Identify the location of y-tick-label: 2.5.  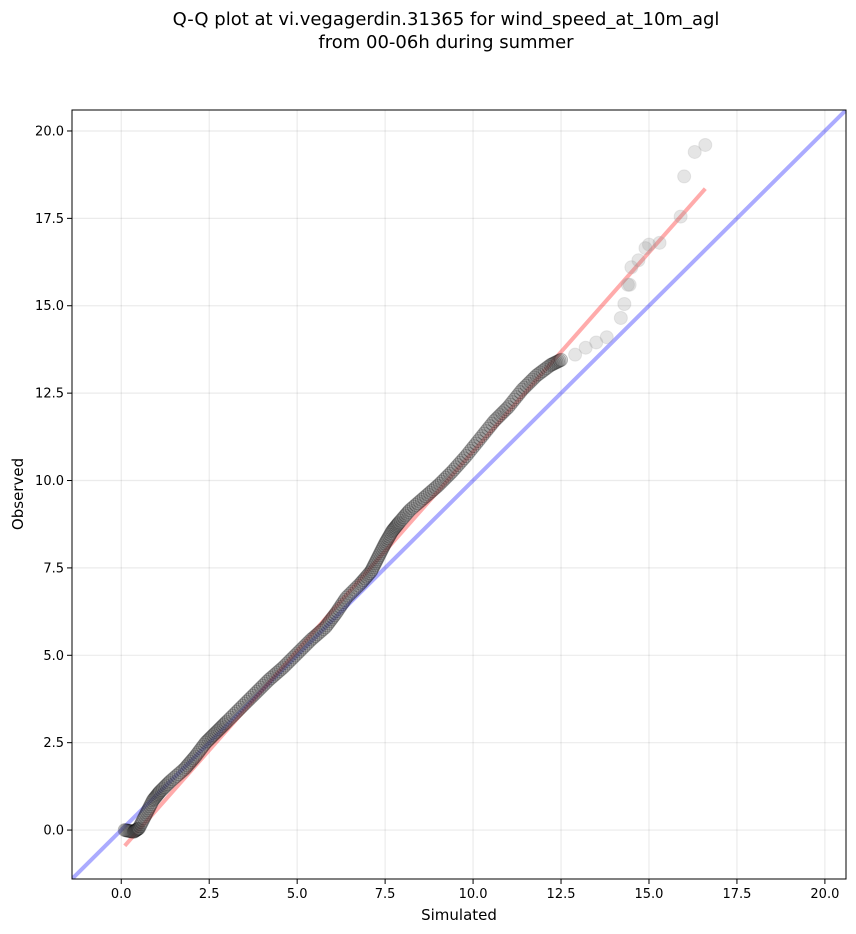
(53, 743).